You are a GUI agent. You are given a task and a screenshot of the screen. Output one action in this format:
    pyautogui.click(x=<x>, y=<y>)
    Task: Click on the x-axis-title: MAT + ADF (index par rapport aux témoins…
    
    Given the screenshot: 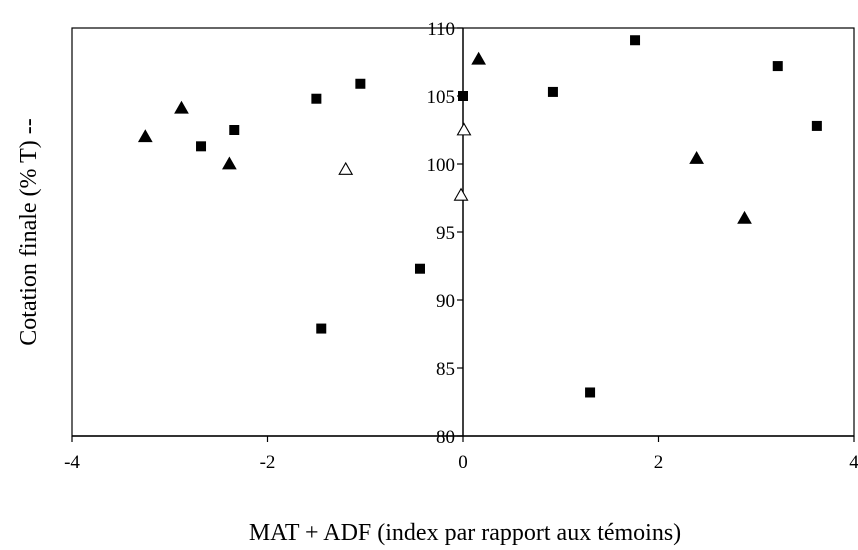 What is the action you would take?
    pyautogui.click(x=465, y=533)
    